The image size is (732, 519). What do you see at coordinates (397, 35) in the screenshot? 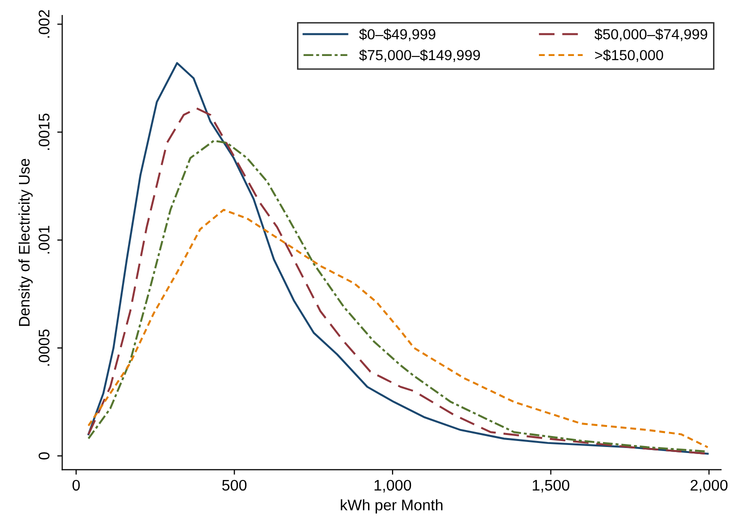
I see `legend-label: $0–$49,999` at bounding box center [397, 35].